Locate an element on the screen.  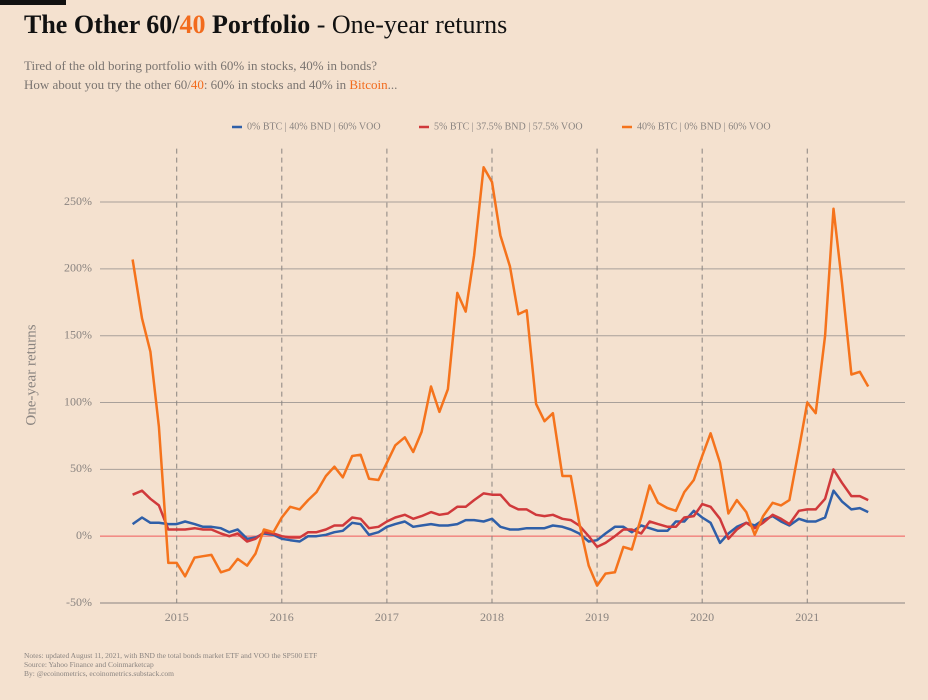
y-tick-label: 200% is located at coordinates (78, 268).